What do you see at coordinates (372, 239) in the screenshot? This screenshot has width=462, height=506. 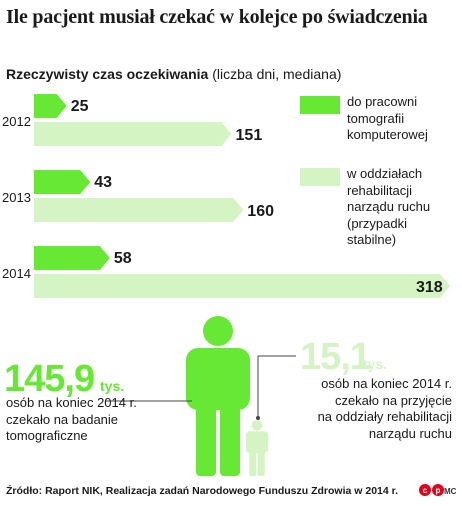 I see `legend-line: stabilne)` at bounding box center [372, 239].